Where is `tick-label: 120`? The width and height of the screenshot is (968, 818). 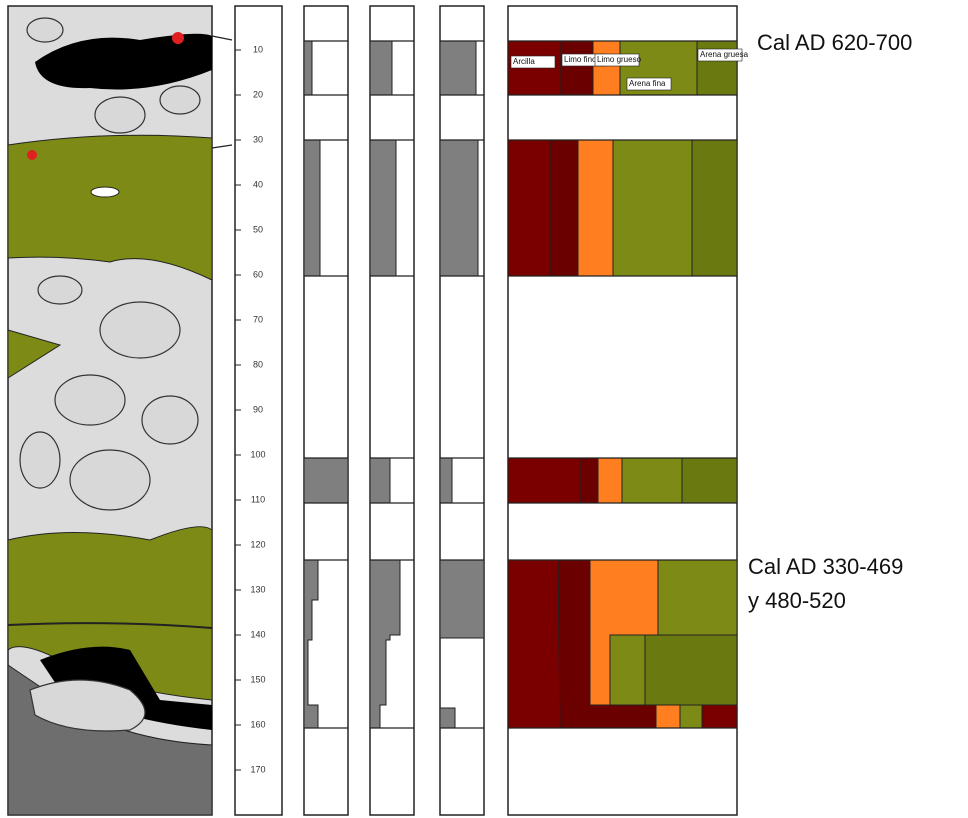 tick-label: 120 is located at coordinates (257, 544).